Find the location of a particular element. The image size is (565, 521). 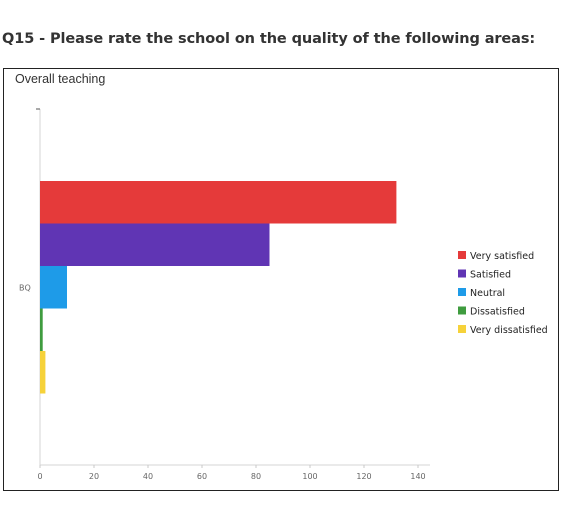

x-tick-label: 60 is located at coordinates (202, 476).